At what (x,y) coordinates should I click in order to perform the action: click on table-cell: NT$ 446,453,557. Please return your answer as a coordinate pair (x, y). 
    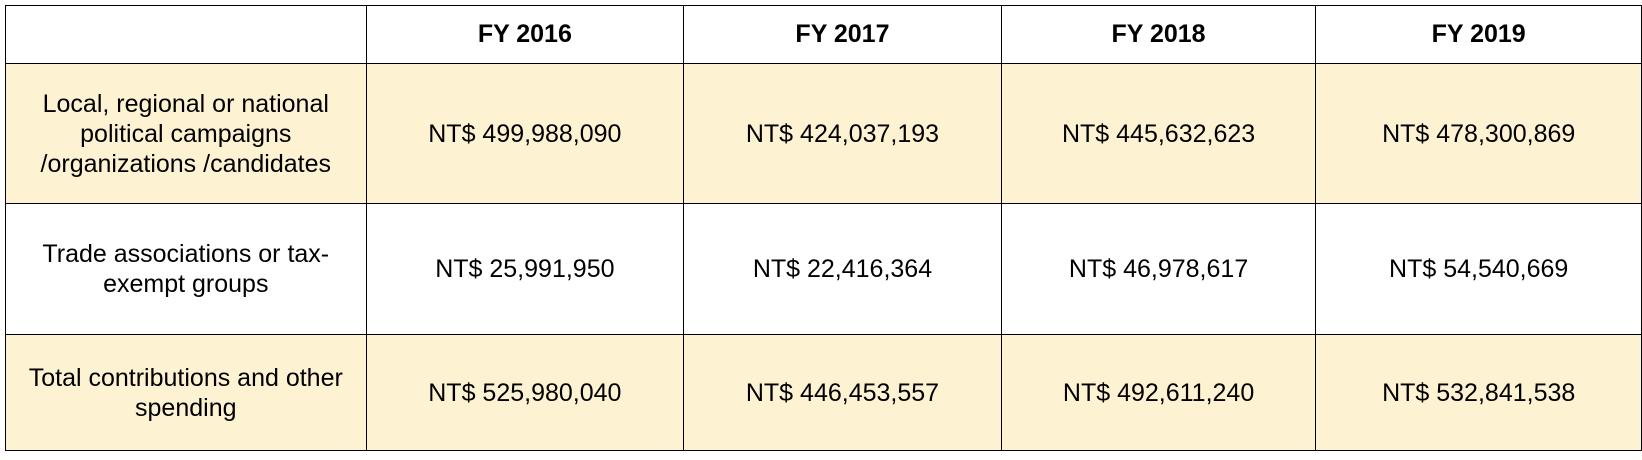
    Looking at the image, I should click on (842, 392).